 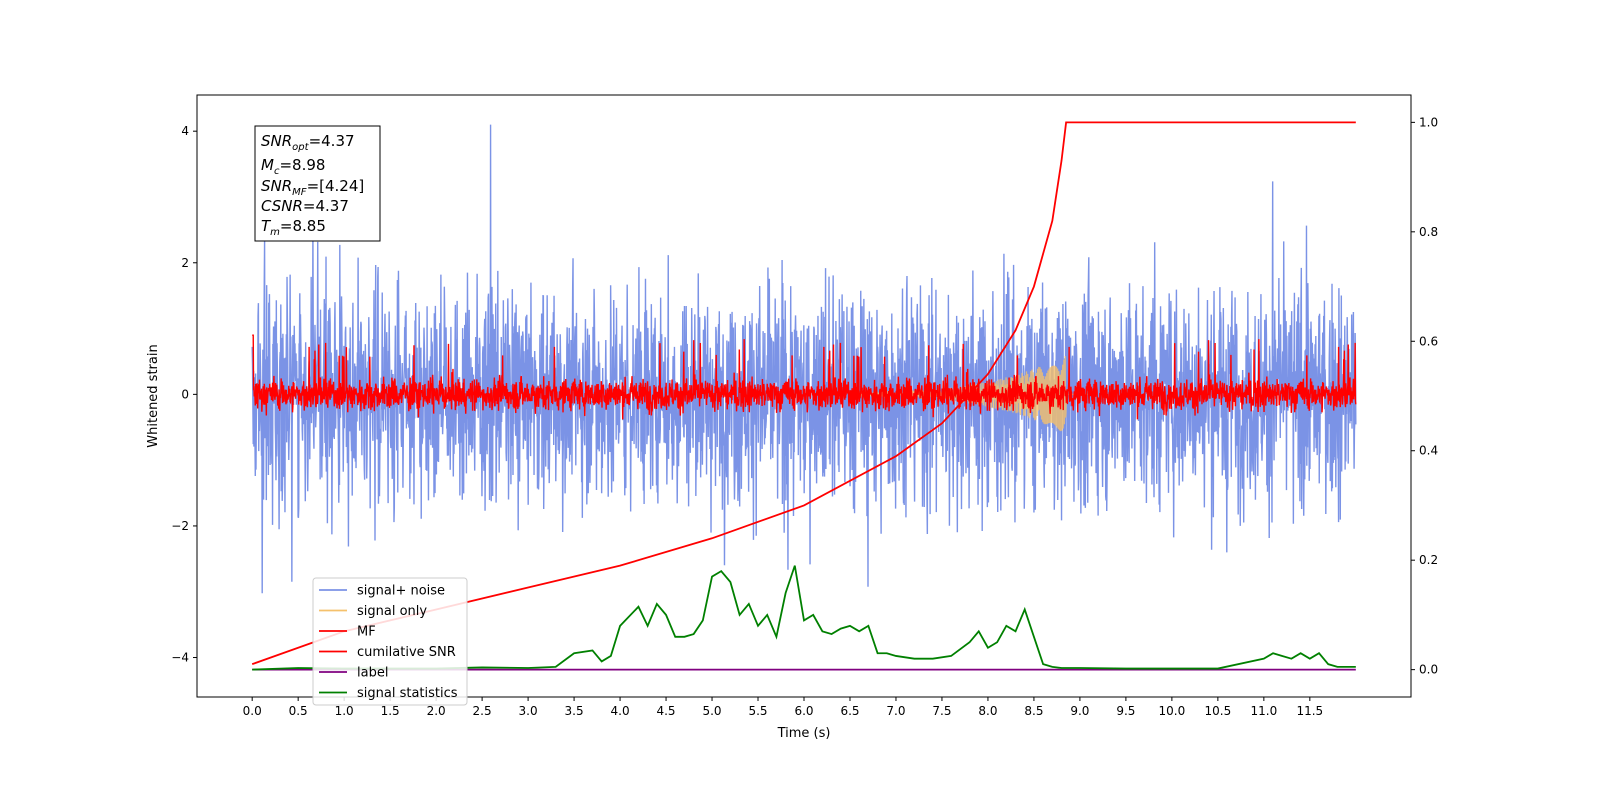 What do you see at coordinates (436, 711) in the screenshot?
I see `x-tick-label: 2.0` at bounding box center [436, 711].